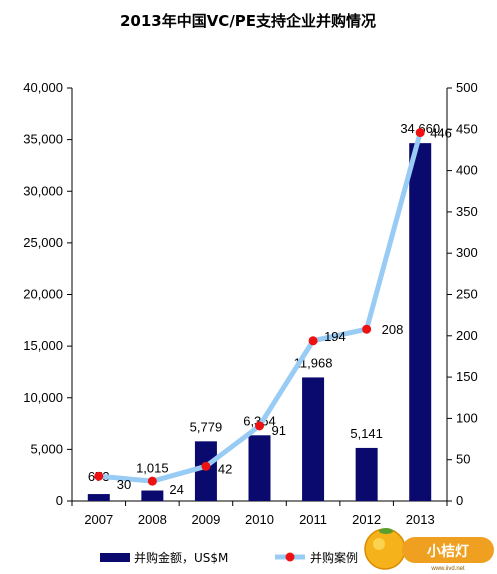 The image size is (497, 574). I want to click on legend: 并购金额，US$M 并购案例, so click(229, 557).